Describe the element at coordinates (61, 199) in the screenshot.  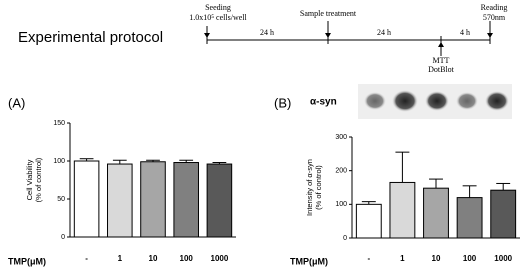
I see `y-tick-label: 50` at that location.